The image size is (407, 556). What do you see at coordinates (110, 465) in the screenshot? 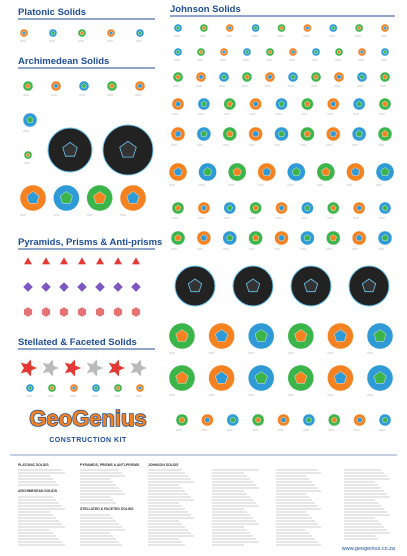
I see `index-heading: PYRAMIDS, PRISMS & ANTI-PRISMS` at bounding box center [110, 465].